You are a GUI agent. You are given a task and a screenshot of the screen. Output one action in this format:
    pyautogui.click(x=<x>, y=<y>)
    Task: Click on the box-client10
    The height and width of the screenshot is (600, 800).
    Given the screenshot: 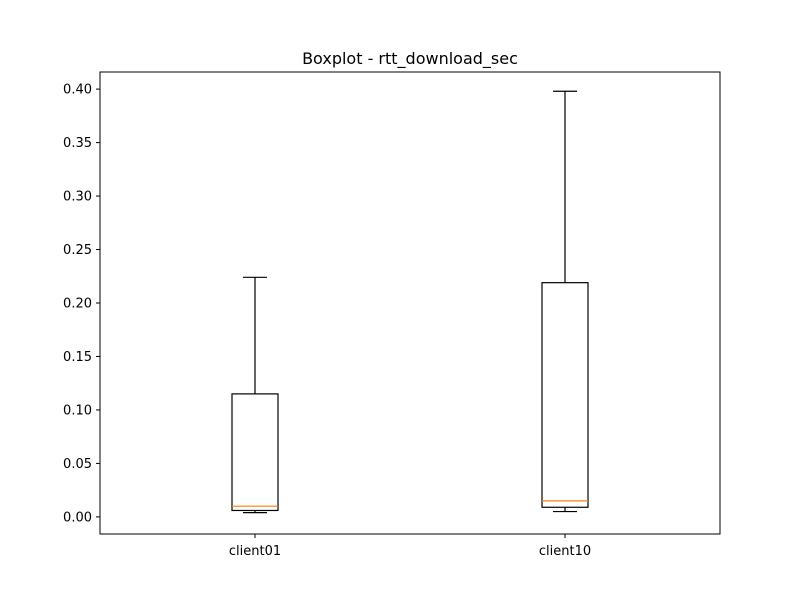 What is the action you would take?
    pyautogui.click(x=565, y=301)
    